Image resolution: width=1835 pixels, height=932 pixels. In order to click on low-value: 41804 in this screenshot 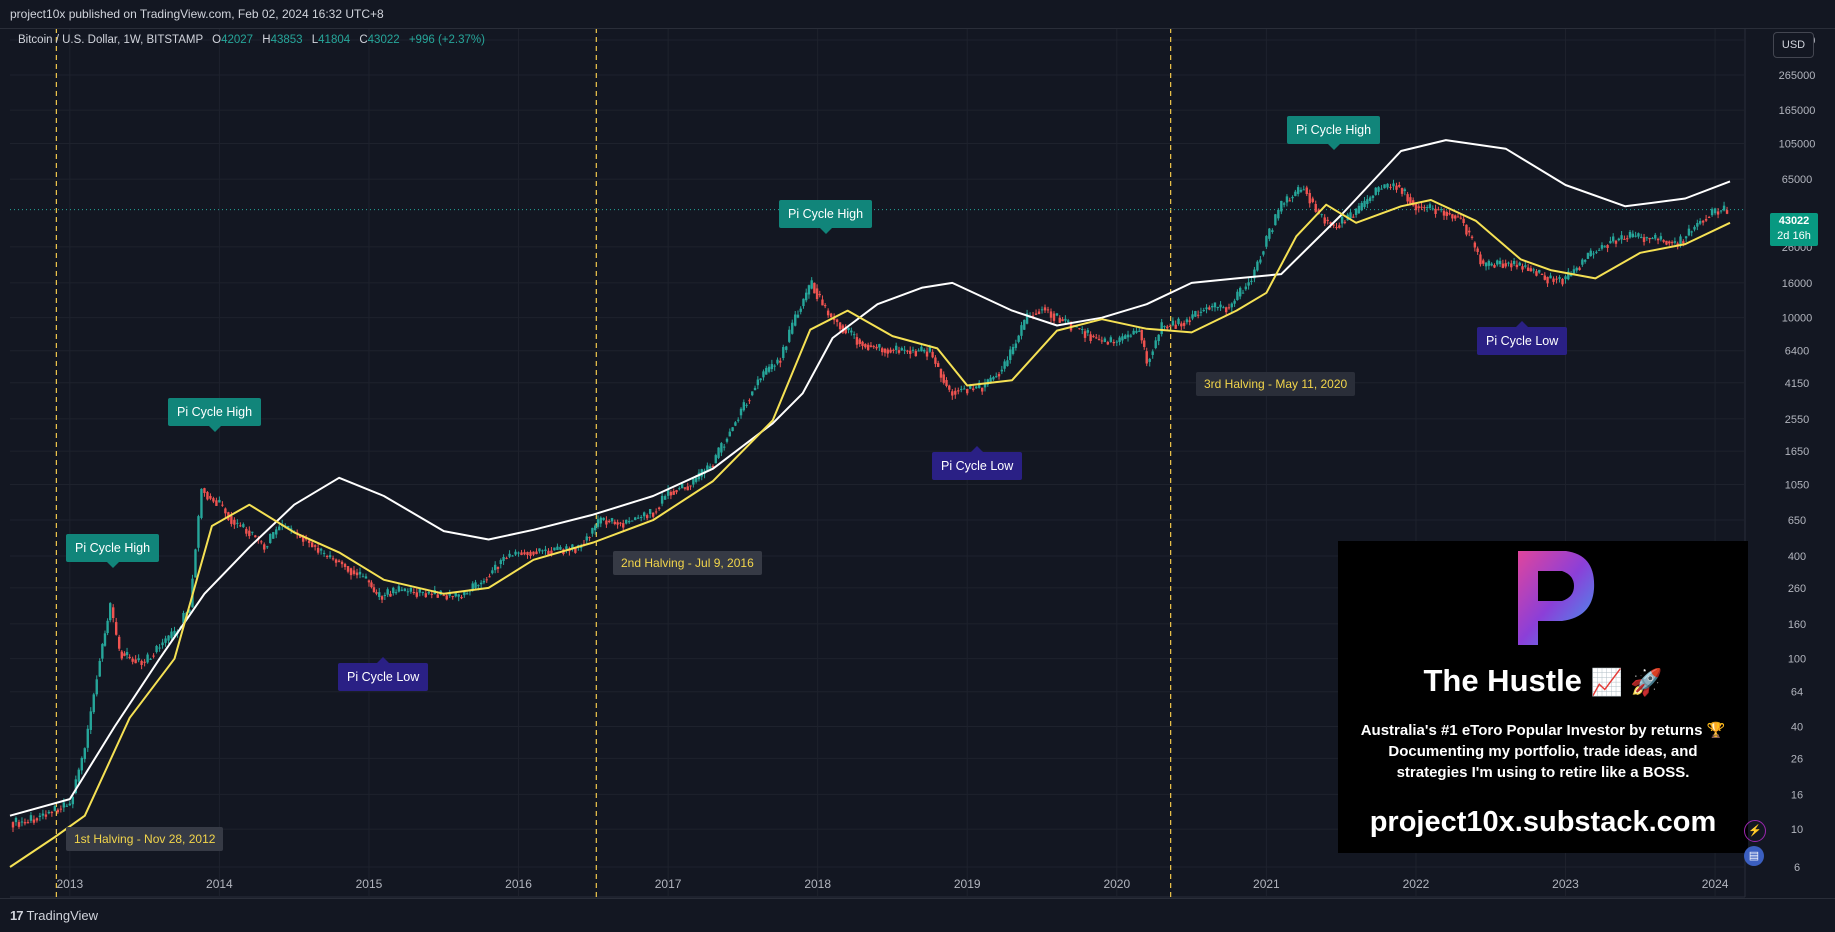, I will do `click(334, 40)`.